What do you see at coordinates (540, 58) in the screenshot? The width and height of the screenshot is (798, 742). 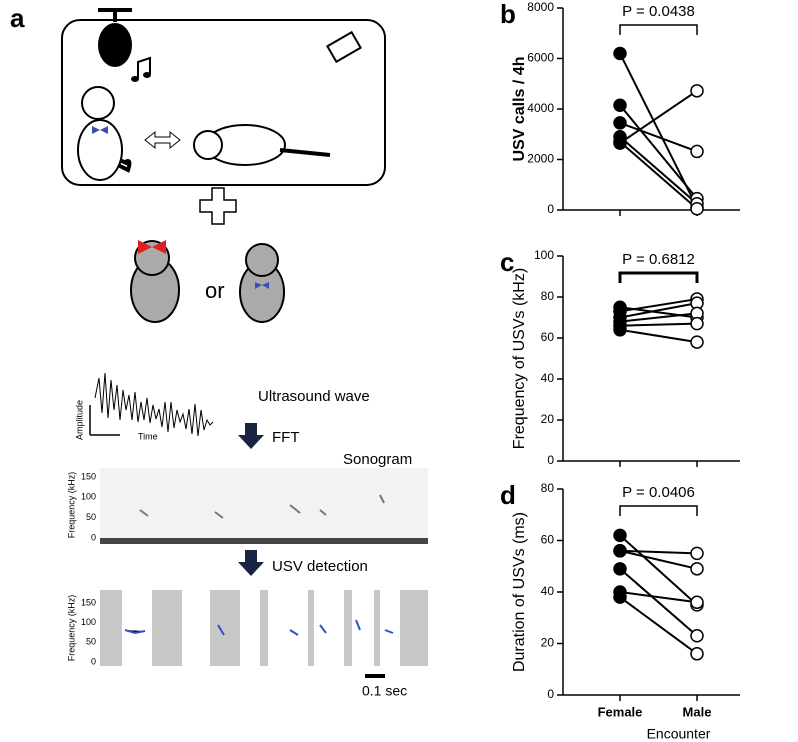 I see `y-tick-label: 6000` at bounding box center [540, 58].